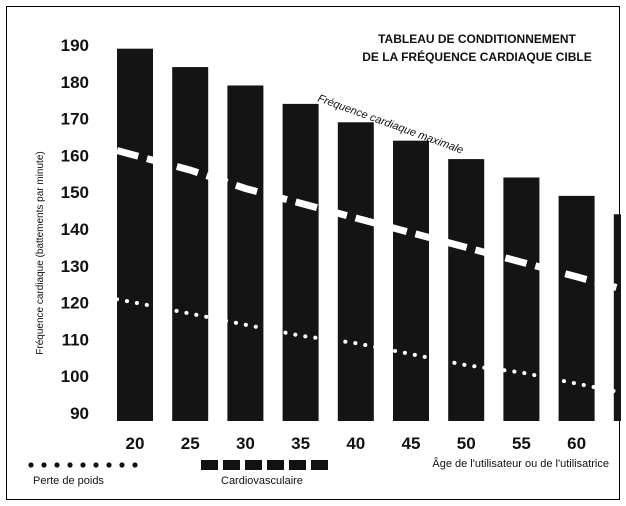 The image size is (626, 506). I want to click on x-tick-label: 40, so click(355, 443).